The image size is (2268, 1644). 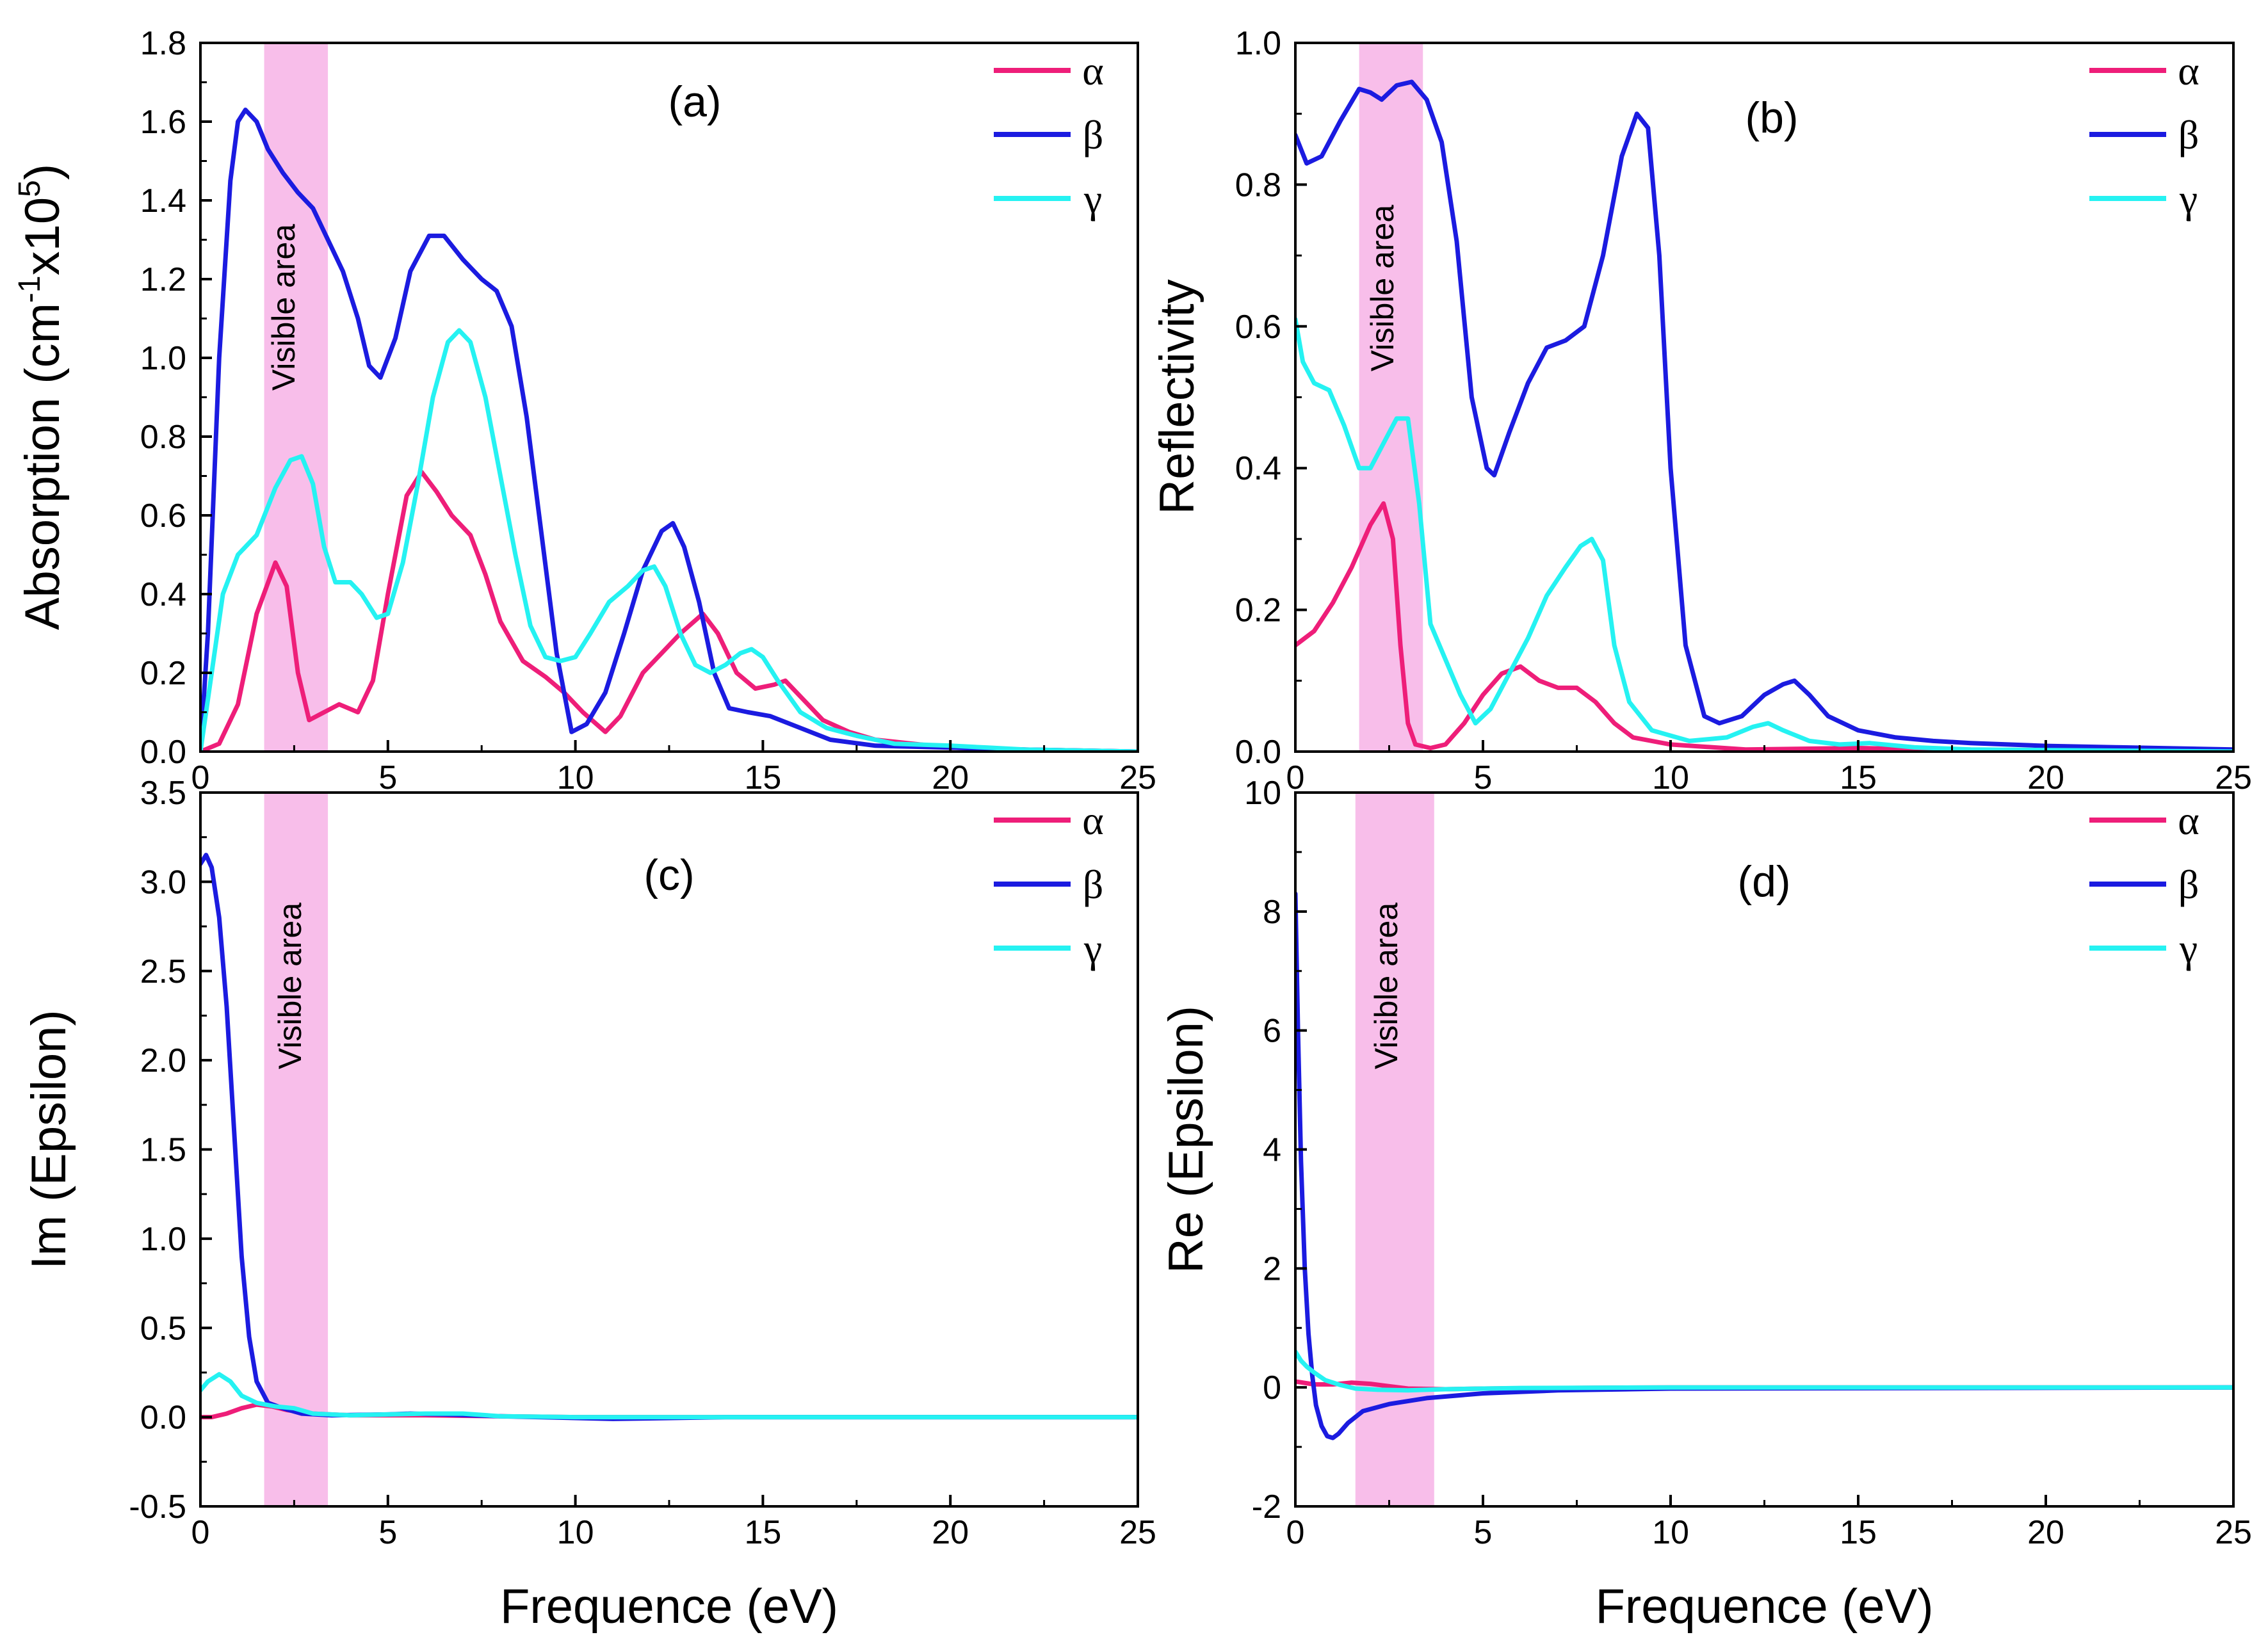 I want to click on y-tick-label: 2.0, so click(x=163, y=1060).